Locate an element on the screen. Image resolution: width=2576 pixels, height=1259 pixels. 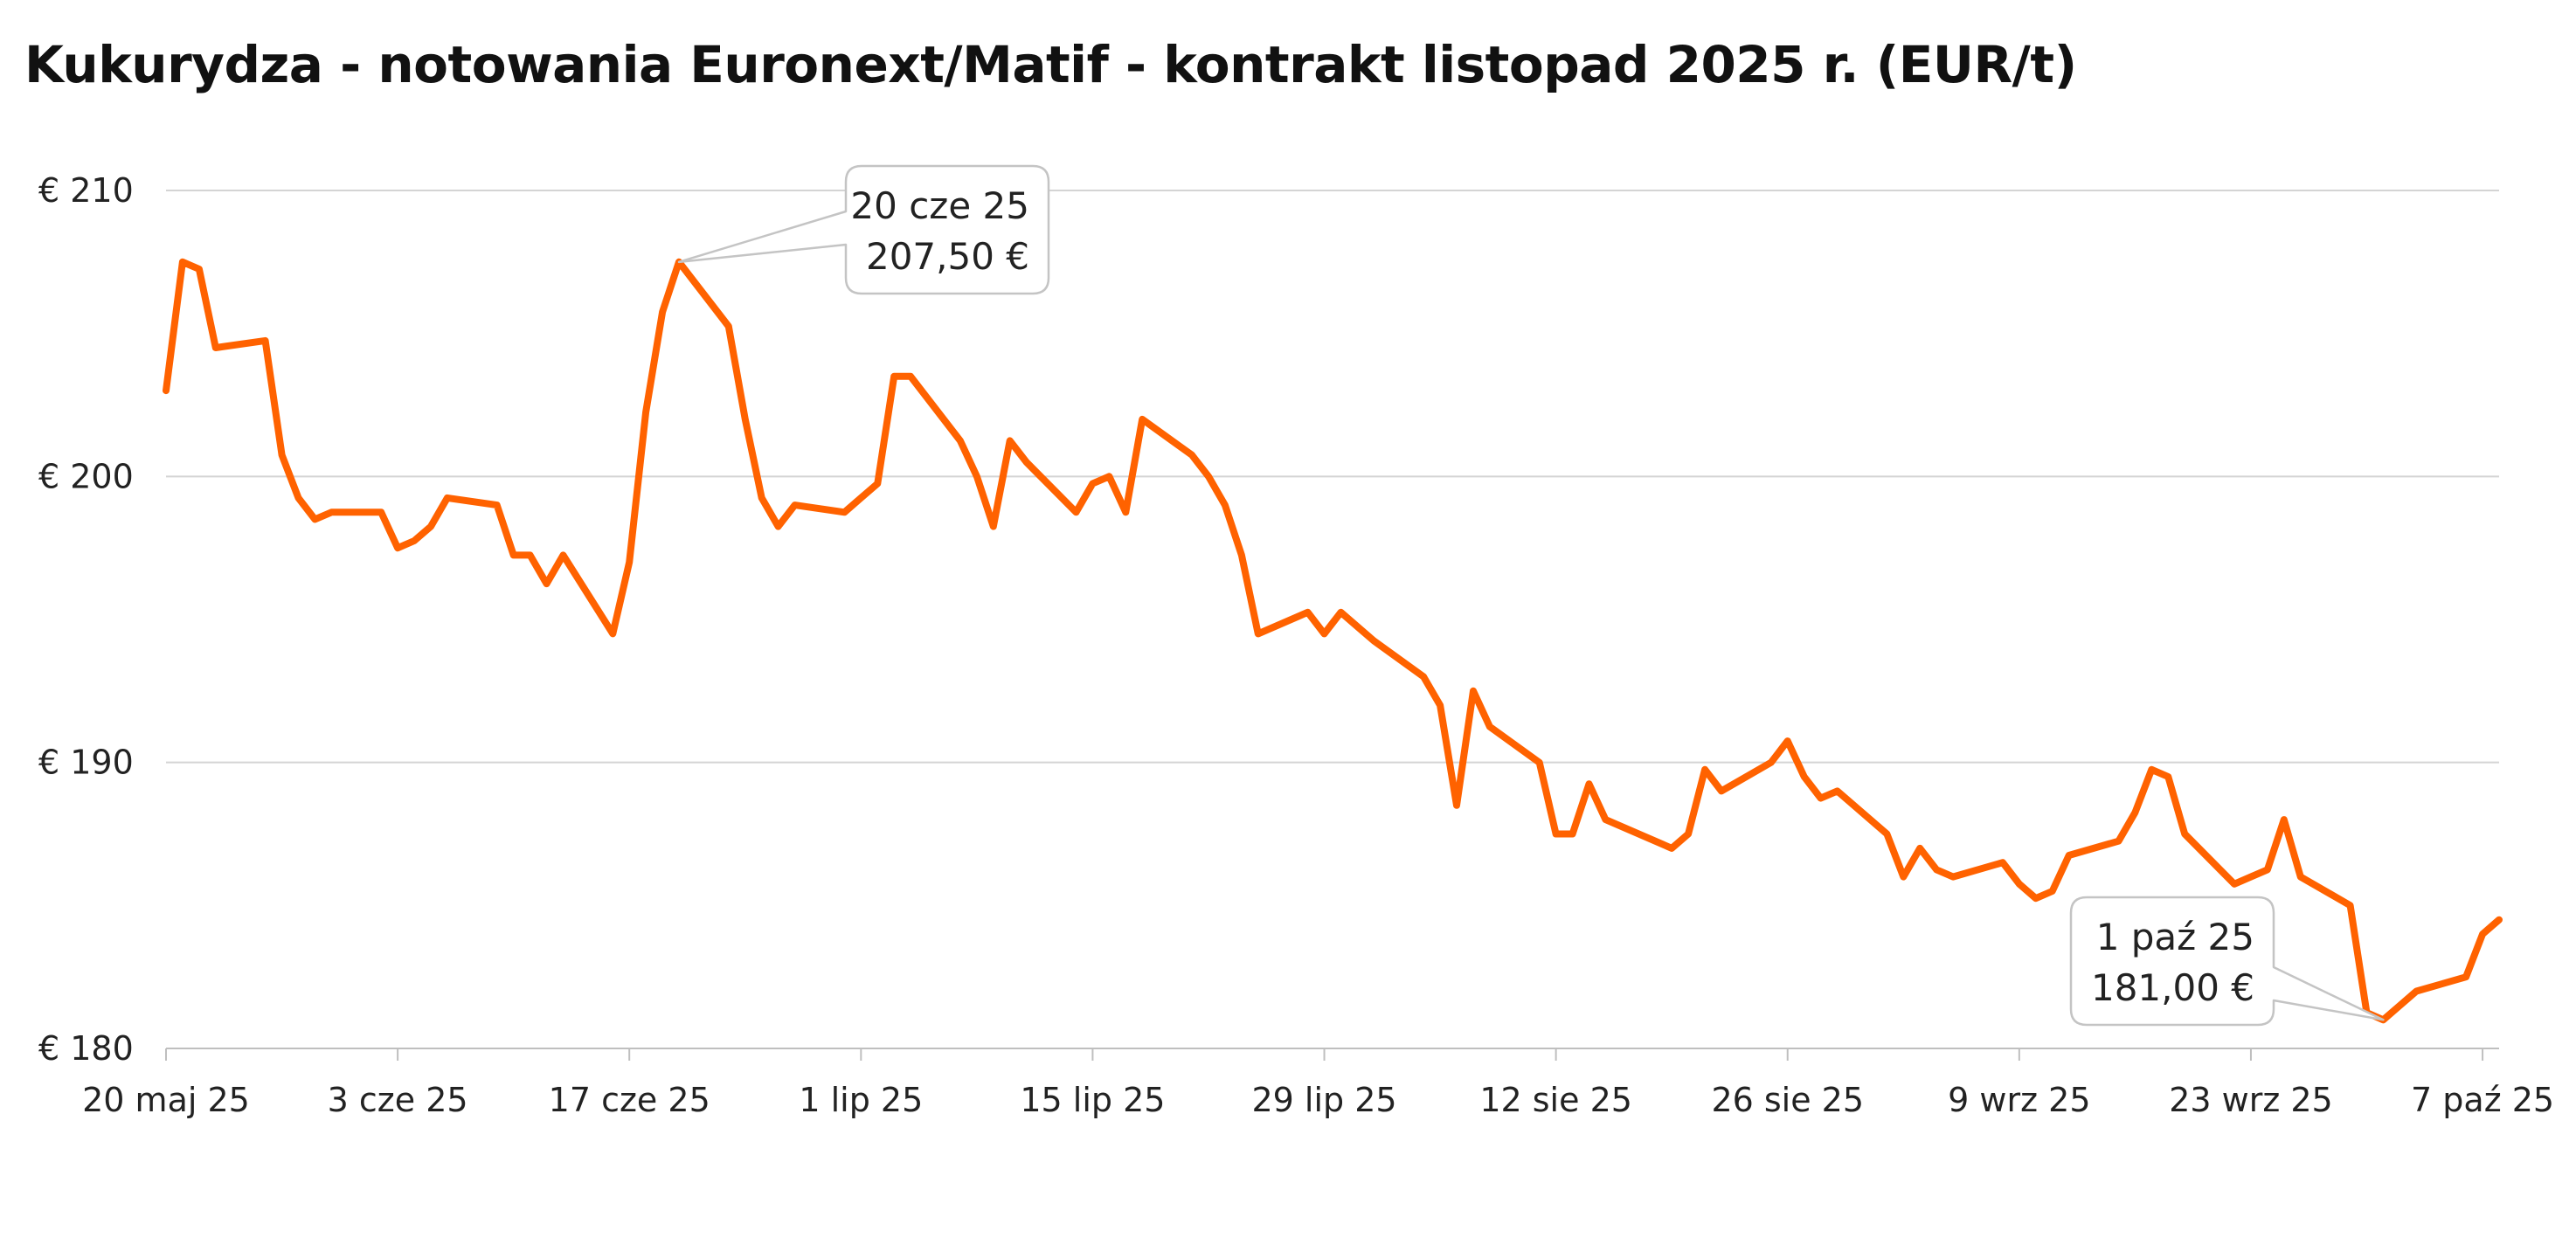
x-tick-label: 20 maj 25 is located at coordinates (166, 1100).